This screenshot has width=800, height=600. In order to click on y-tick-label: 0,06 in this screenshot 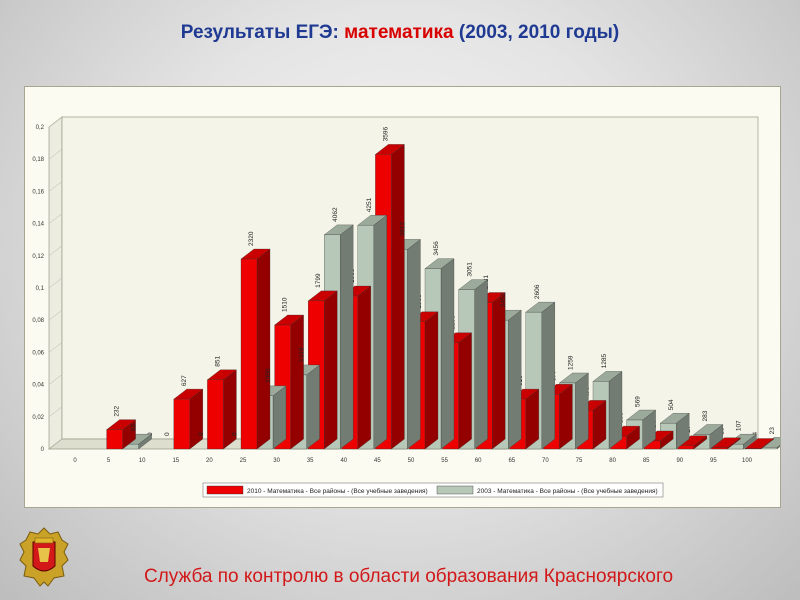, I will do `click(38, 353)`.